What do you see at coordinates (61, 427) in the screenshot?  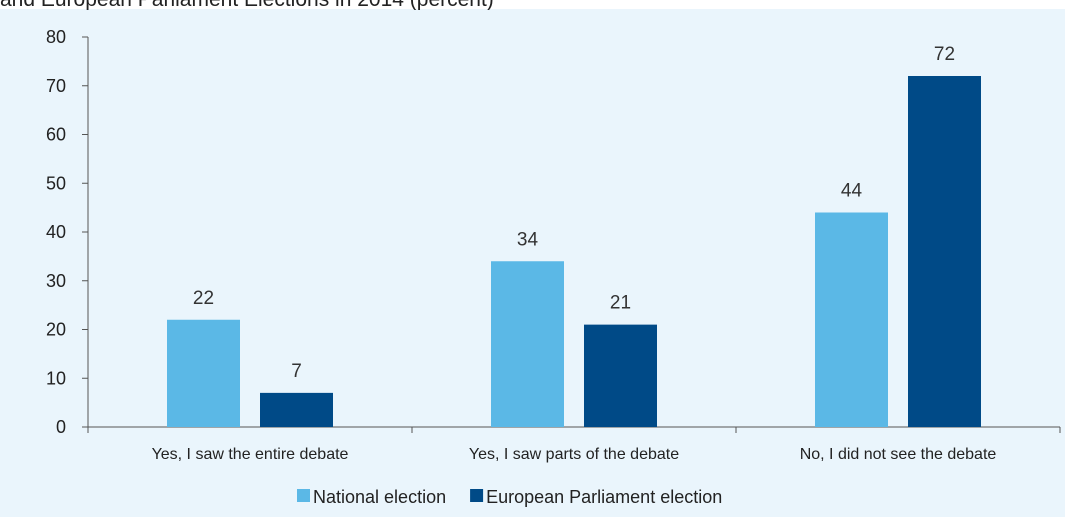 I see `y-tick-label: 0` at bounding box center [61, 427].